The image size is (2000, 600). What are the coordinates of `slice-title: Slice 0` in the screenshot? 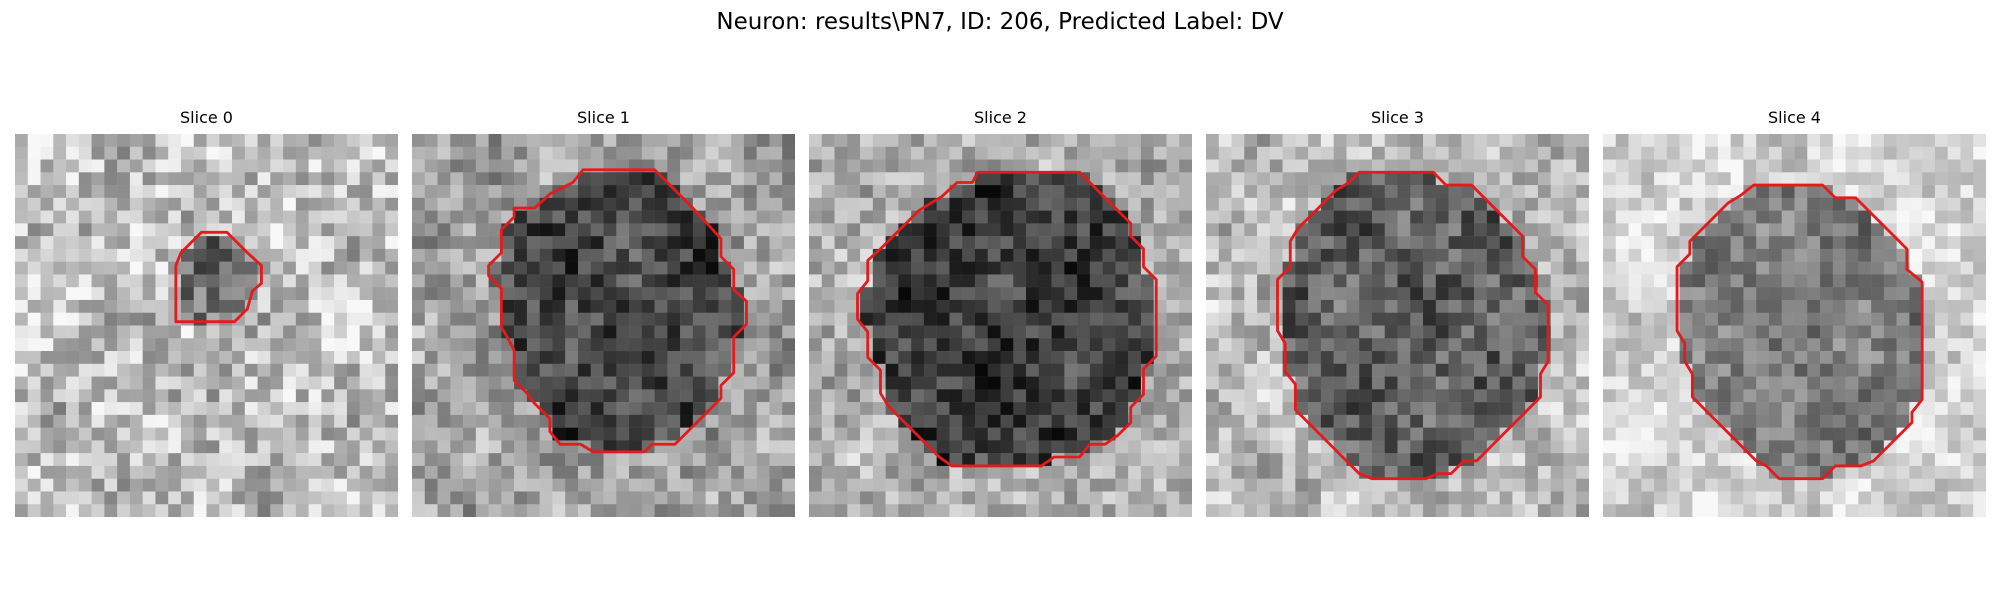 It's located at (206, 117).